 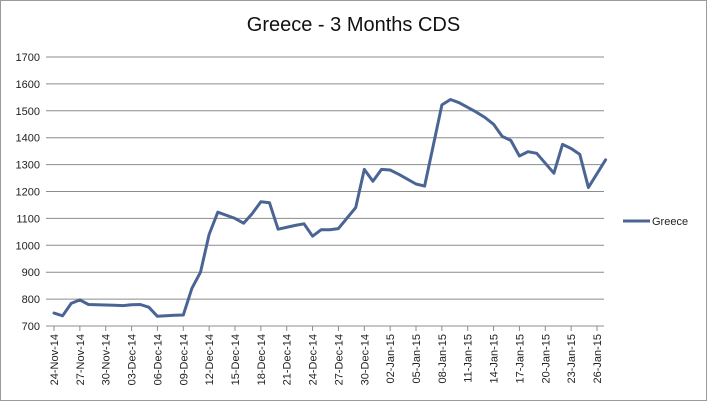 I want to click on x-tick-label: 30-Dec-14, so click(x=365, y=359).